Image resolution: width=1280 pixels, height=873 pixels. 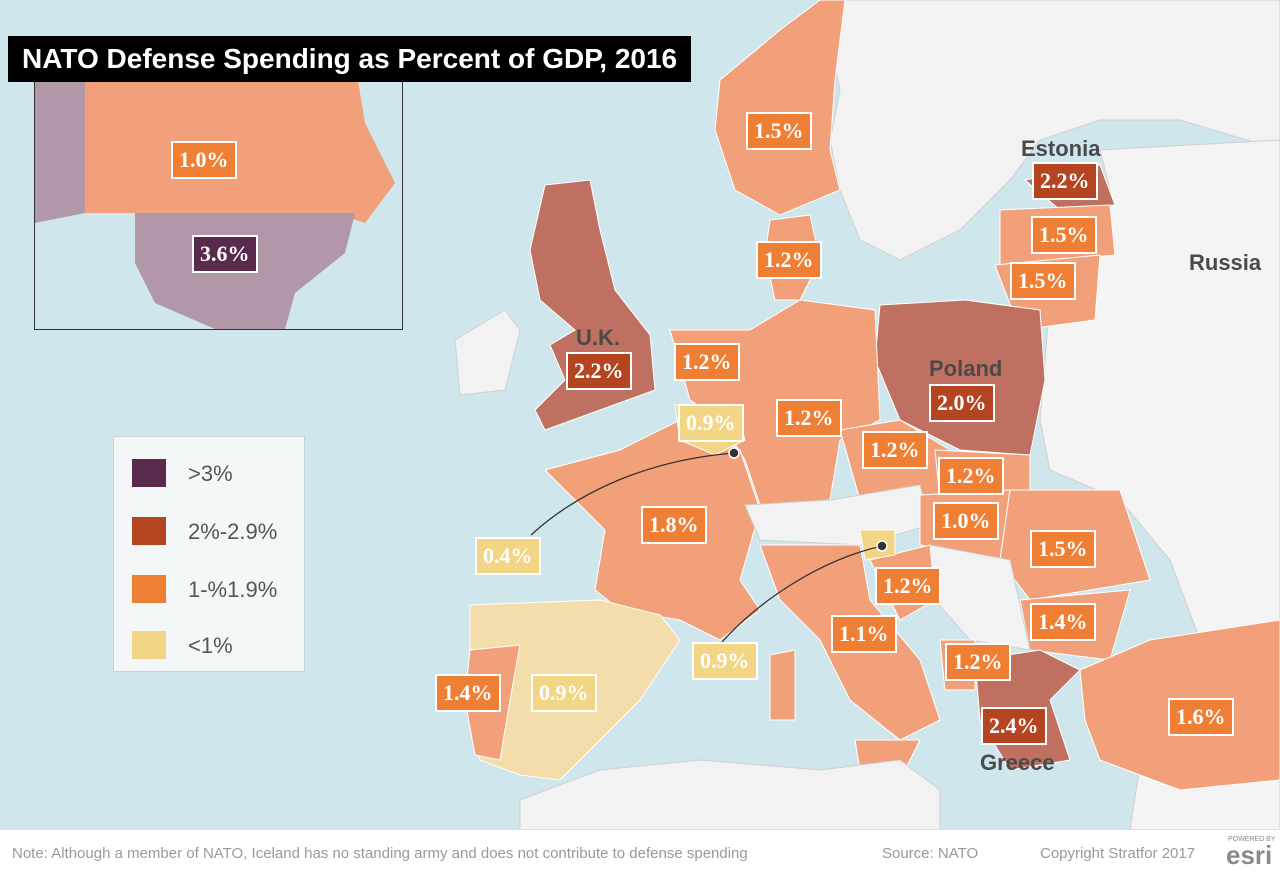 What do you see at coordinates (204, 160) in the screenshot?
I see `label-canada: 1.0%` at bounding box center [204, 160].